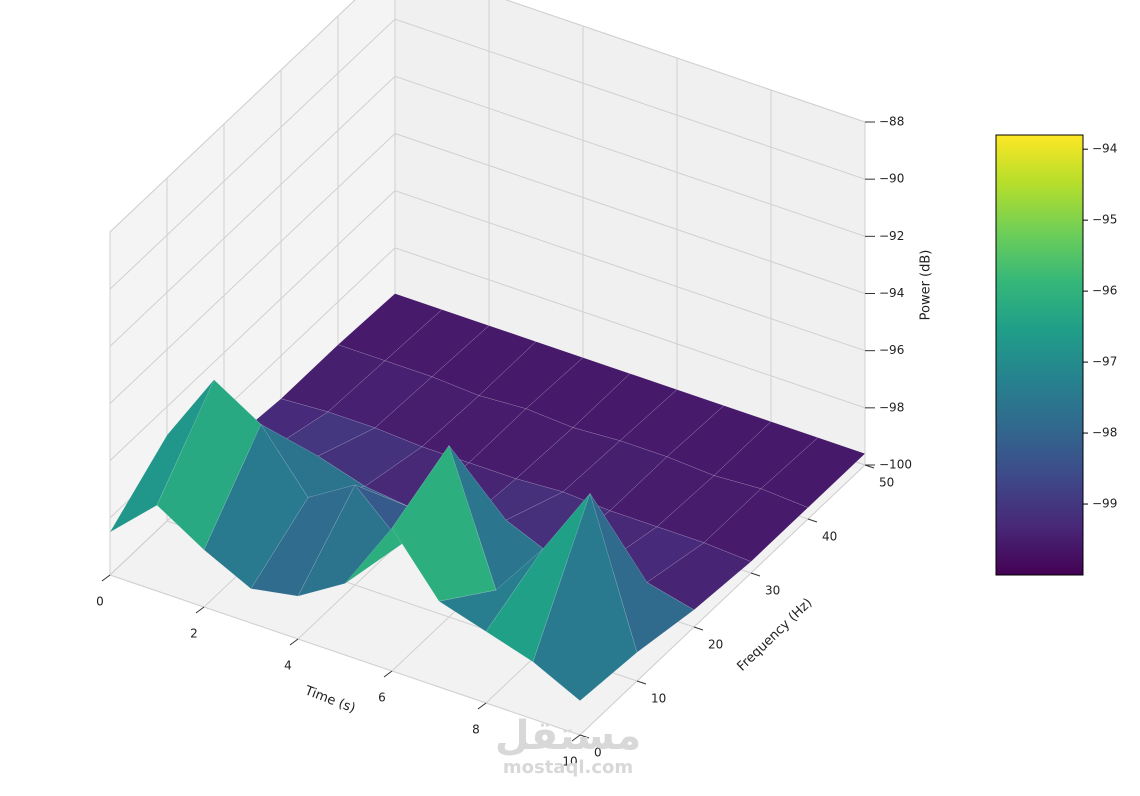 This screenshot has height=796, width=1140. Describe the element at coordinates (886, 483) in the screenshot. I see `y-tick-label: 50` at that location.